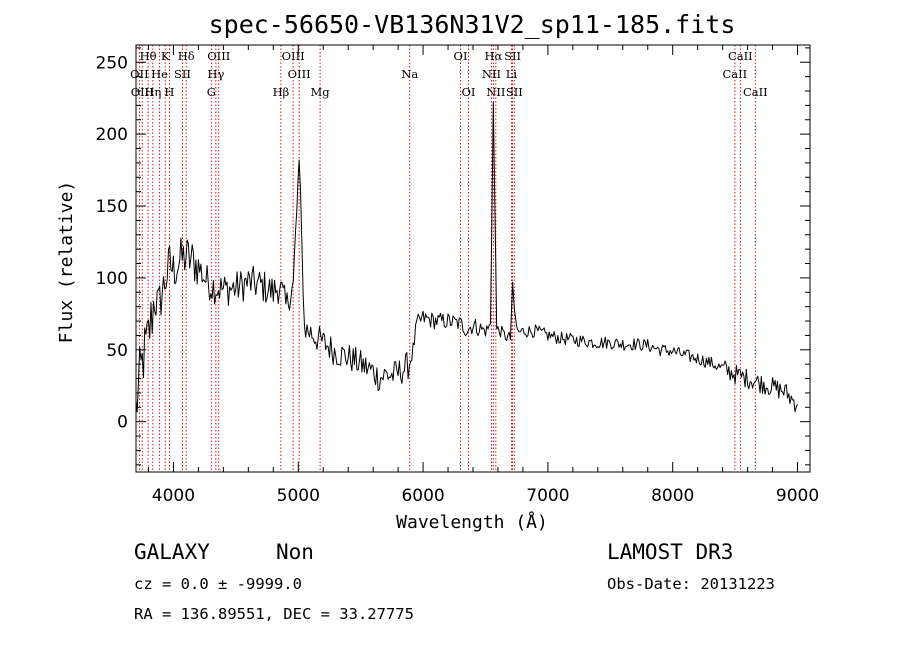  I want to click on emission-line-label: Hθ, so click(148, 56).